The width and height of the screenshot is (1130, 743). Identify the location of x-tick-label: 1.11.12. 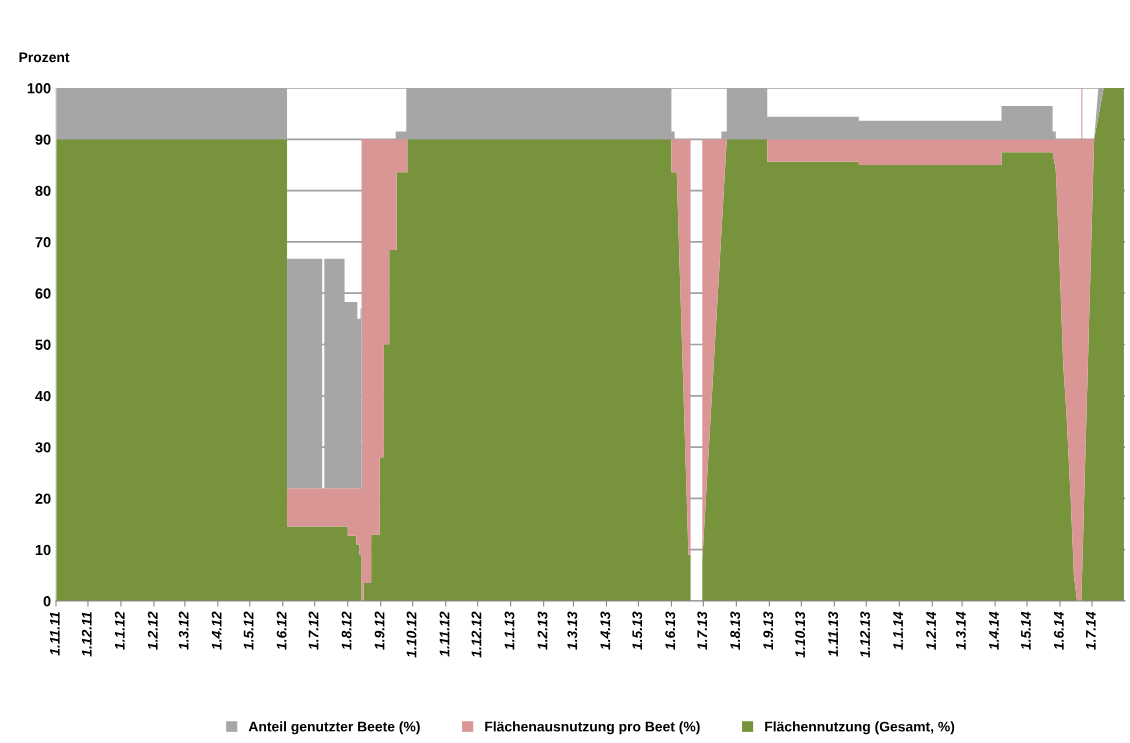
(444, 634).